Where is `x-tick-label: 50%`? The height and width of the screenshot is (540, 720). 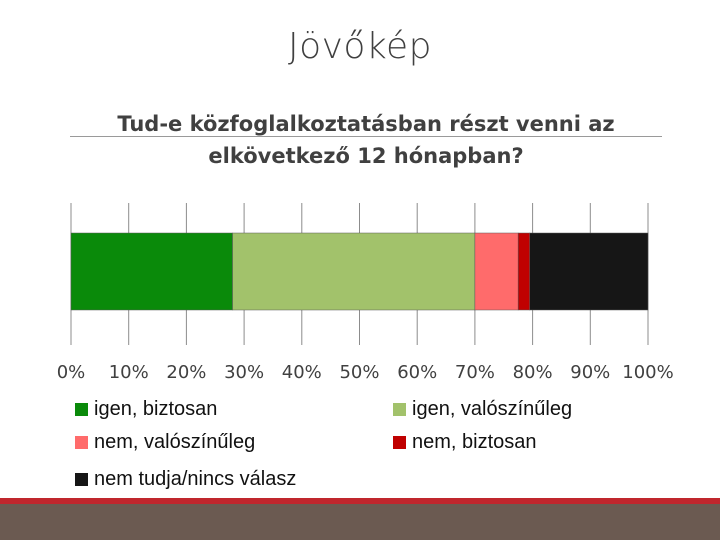 x-tick-label: 50% is located at coordinates (359, 372).